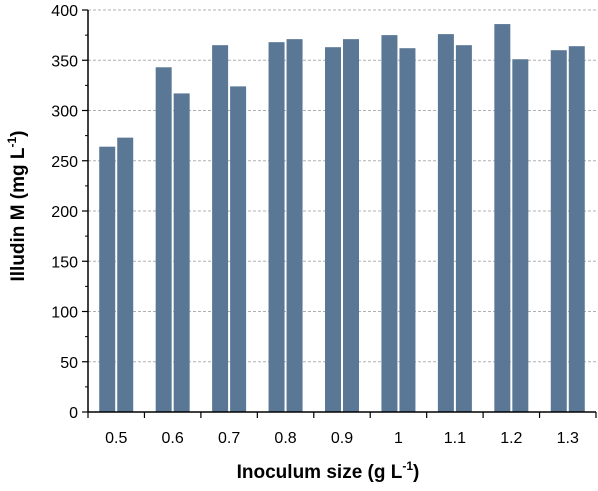 This screenshot has height=491, width=598. I want to click on x-tick-label: 1.2, so click(511, 438).